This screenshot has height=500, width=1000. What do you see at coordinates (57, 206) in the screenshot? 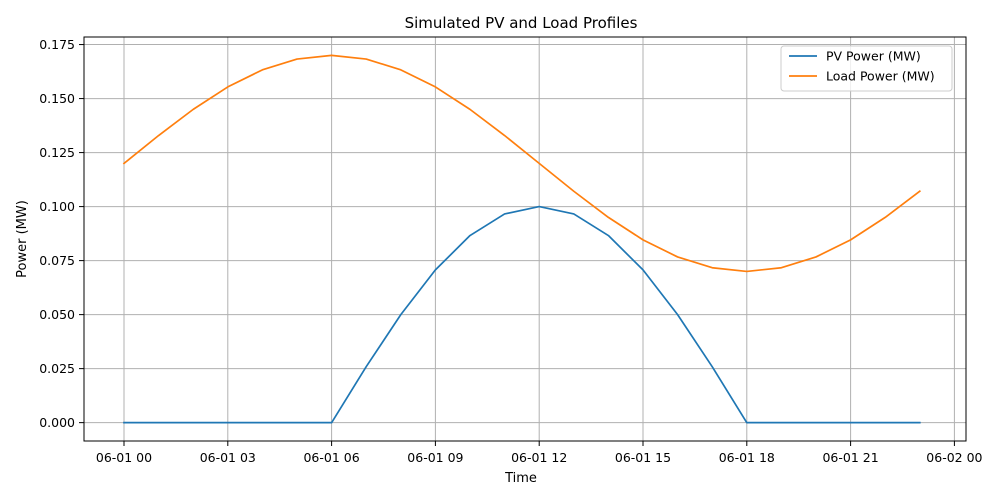
I see `y-tick-label: 0.100` at bounding box center [57, 206].